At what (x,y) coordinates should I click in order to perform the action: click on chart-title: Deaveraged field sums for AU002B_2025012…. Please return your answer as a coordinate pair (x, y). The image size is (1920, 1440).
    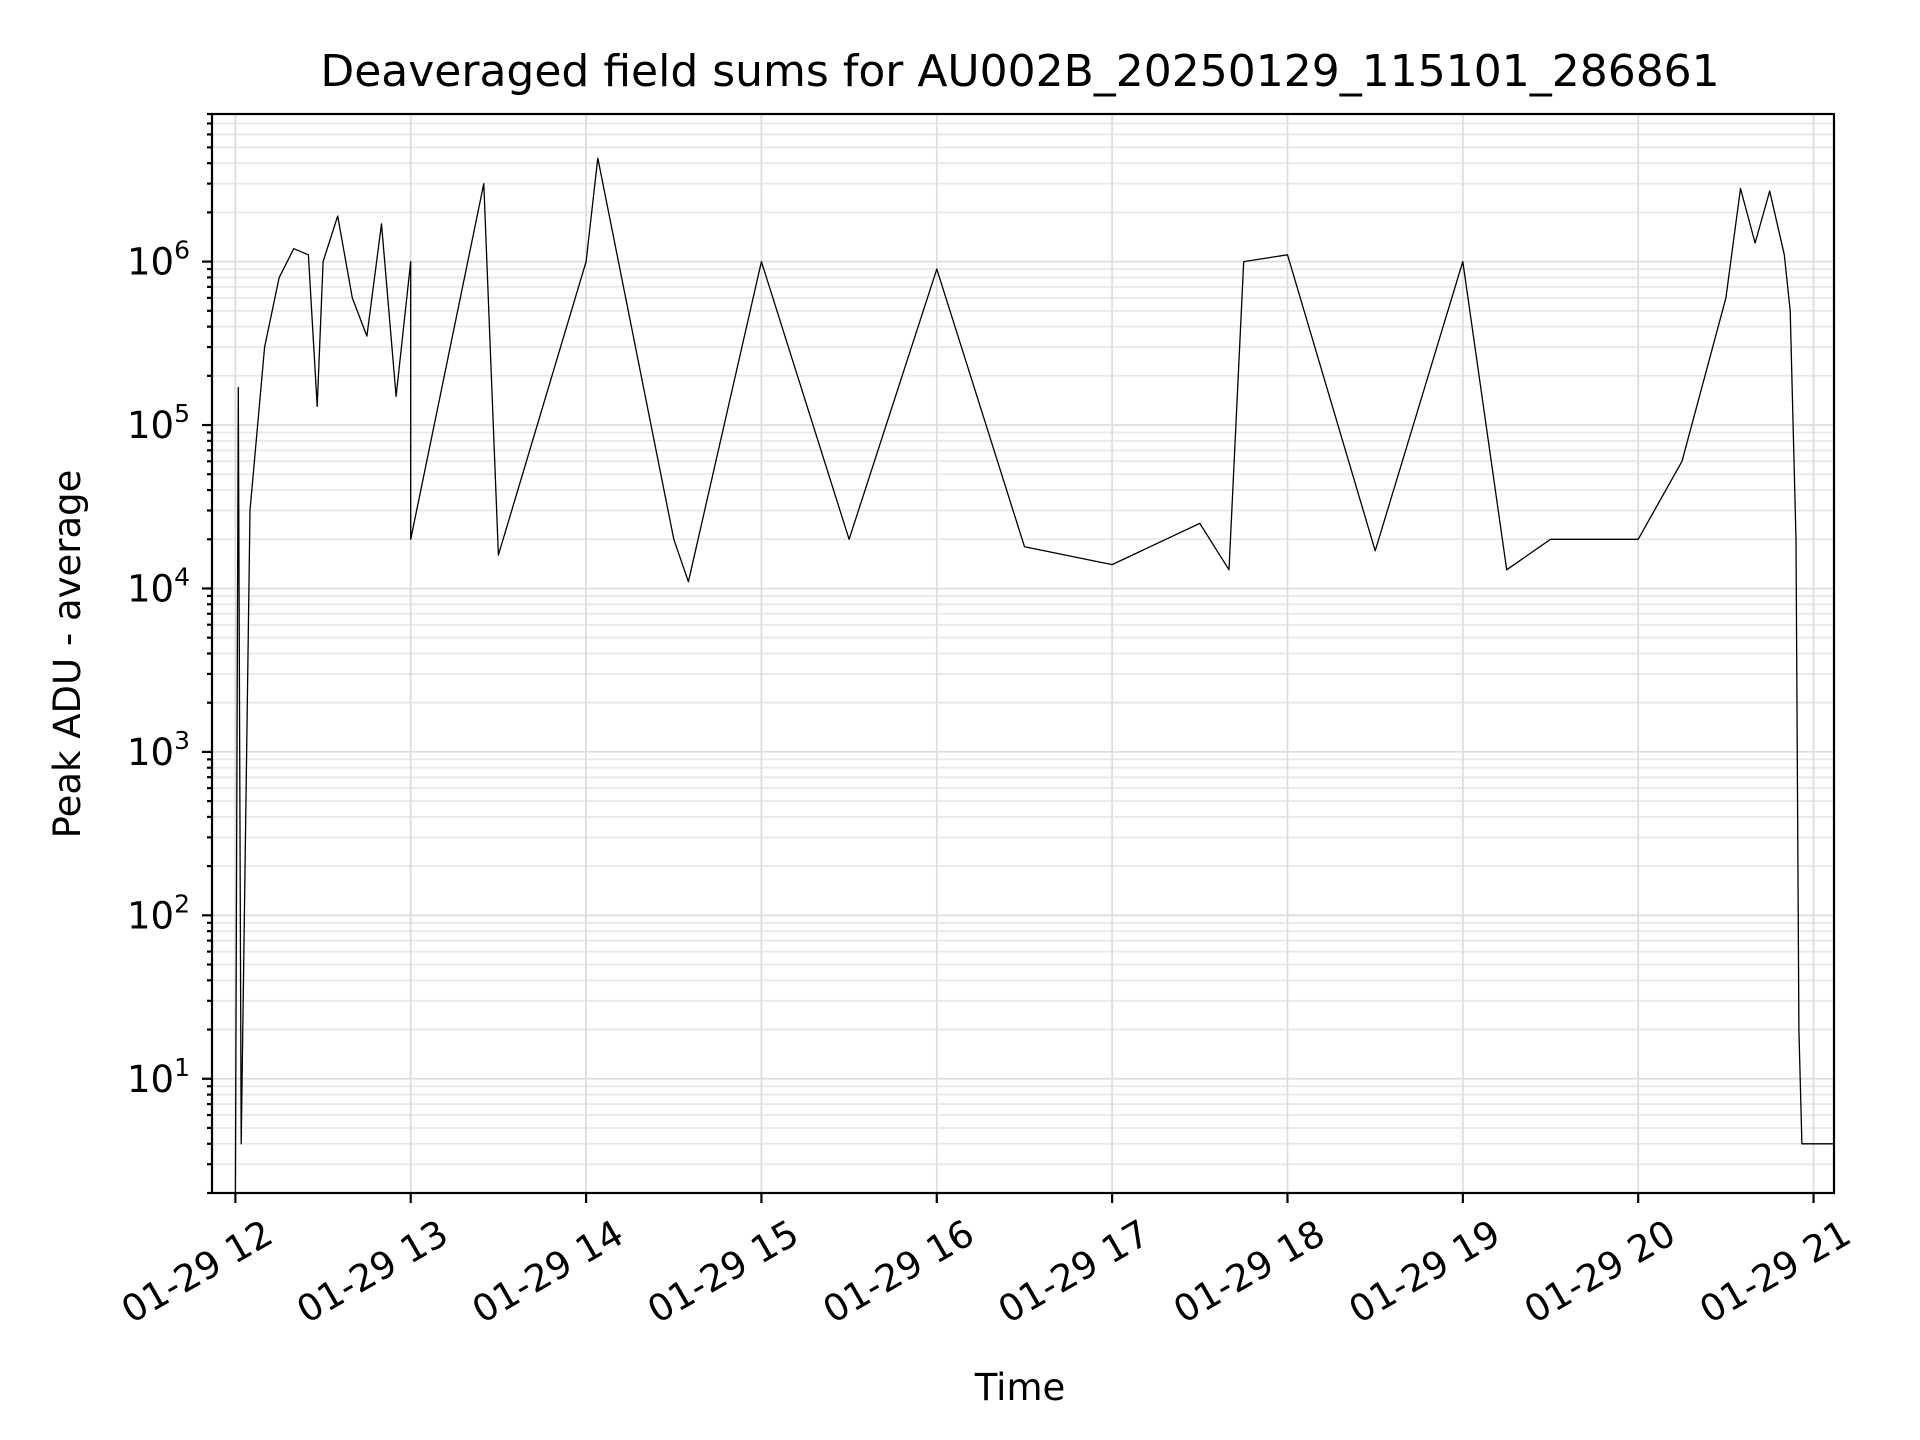
    Looking at the image, I should click on (1019, 71).